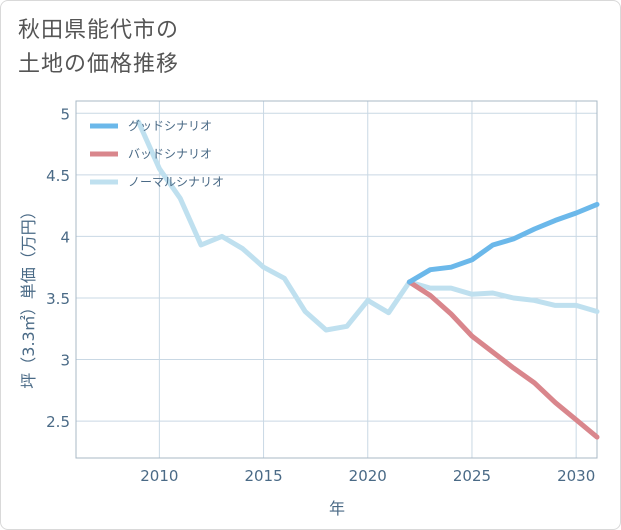 Image resolution: width=621 pixels, height=530 pixels. I want to click on x-tick-label: 2025, so click(472, 476).